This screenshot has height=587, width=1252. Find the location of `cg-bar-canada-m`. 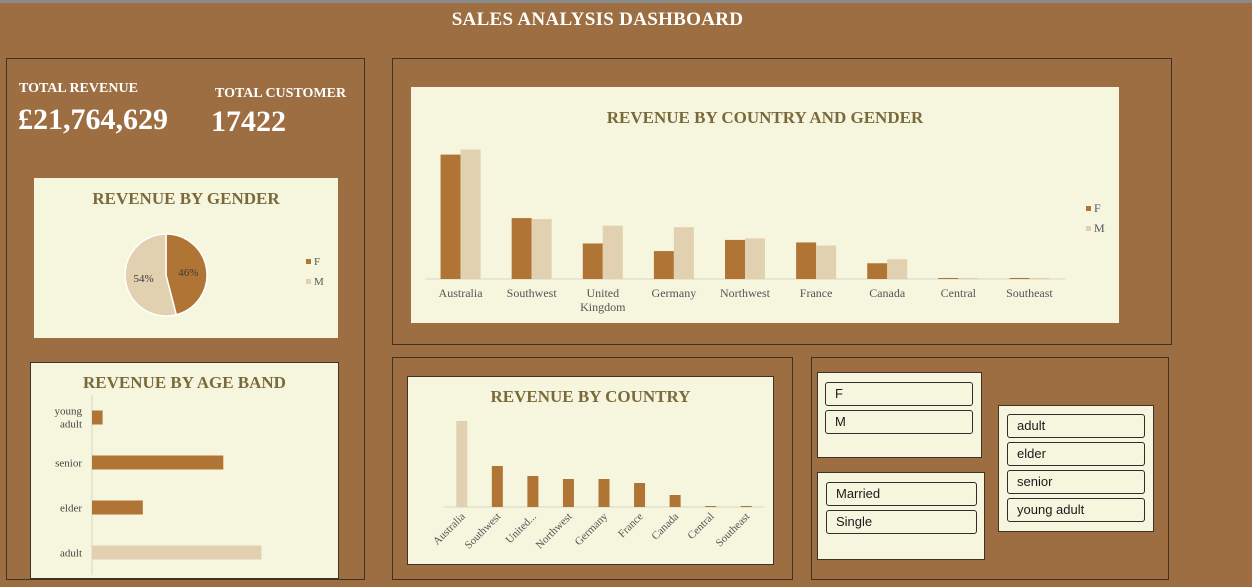

cg-bar-canada-m is located at coordinates (897, 269).